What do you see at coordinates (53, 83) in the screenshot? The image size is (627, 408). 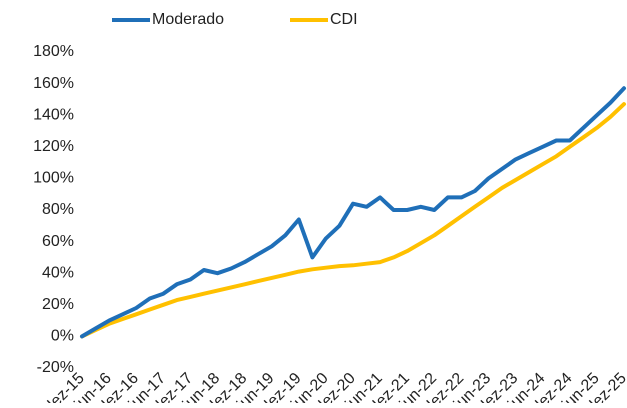 I see `y-tick-label: 160%` at bounding box center [53, 83].